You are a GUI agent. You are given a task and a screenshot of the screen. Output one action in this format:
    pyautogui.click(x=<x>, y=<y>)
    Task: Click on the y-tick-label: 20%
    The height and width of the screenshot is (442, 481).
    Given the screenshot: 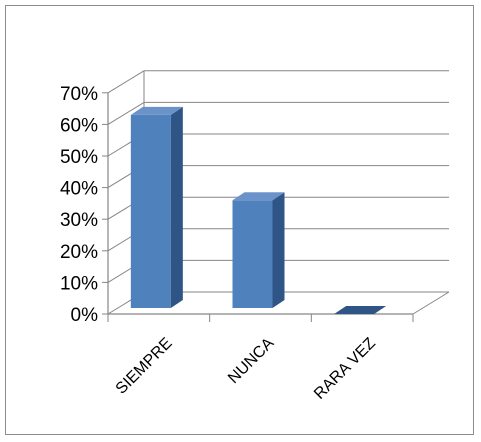 What is the action you would take?
    pyautogui.click(x=79, y=252)
    